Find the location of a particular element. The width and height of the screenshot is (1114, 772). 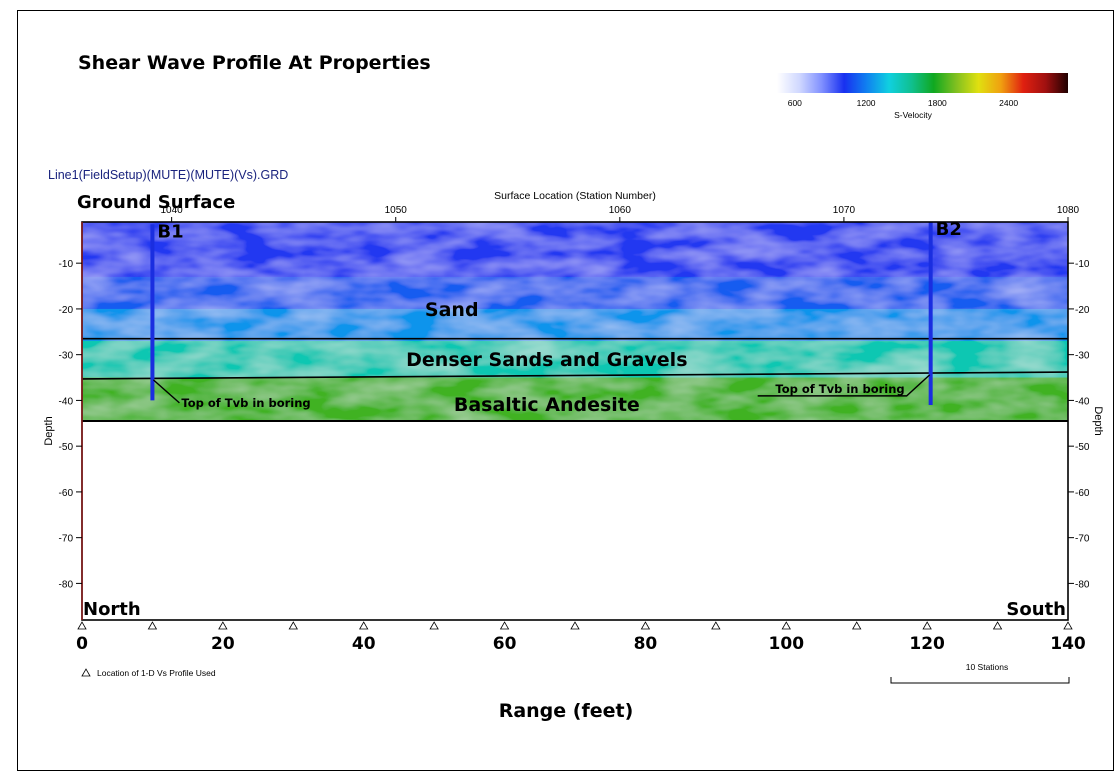

bottom-axis-tick-label: 40 is located at coordinates (364, 644).